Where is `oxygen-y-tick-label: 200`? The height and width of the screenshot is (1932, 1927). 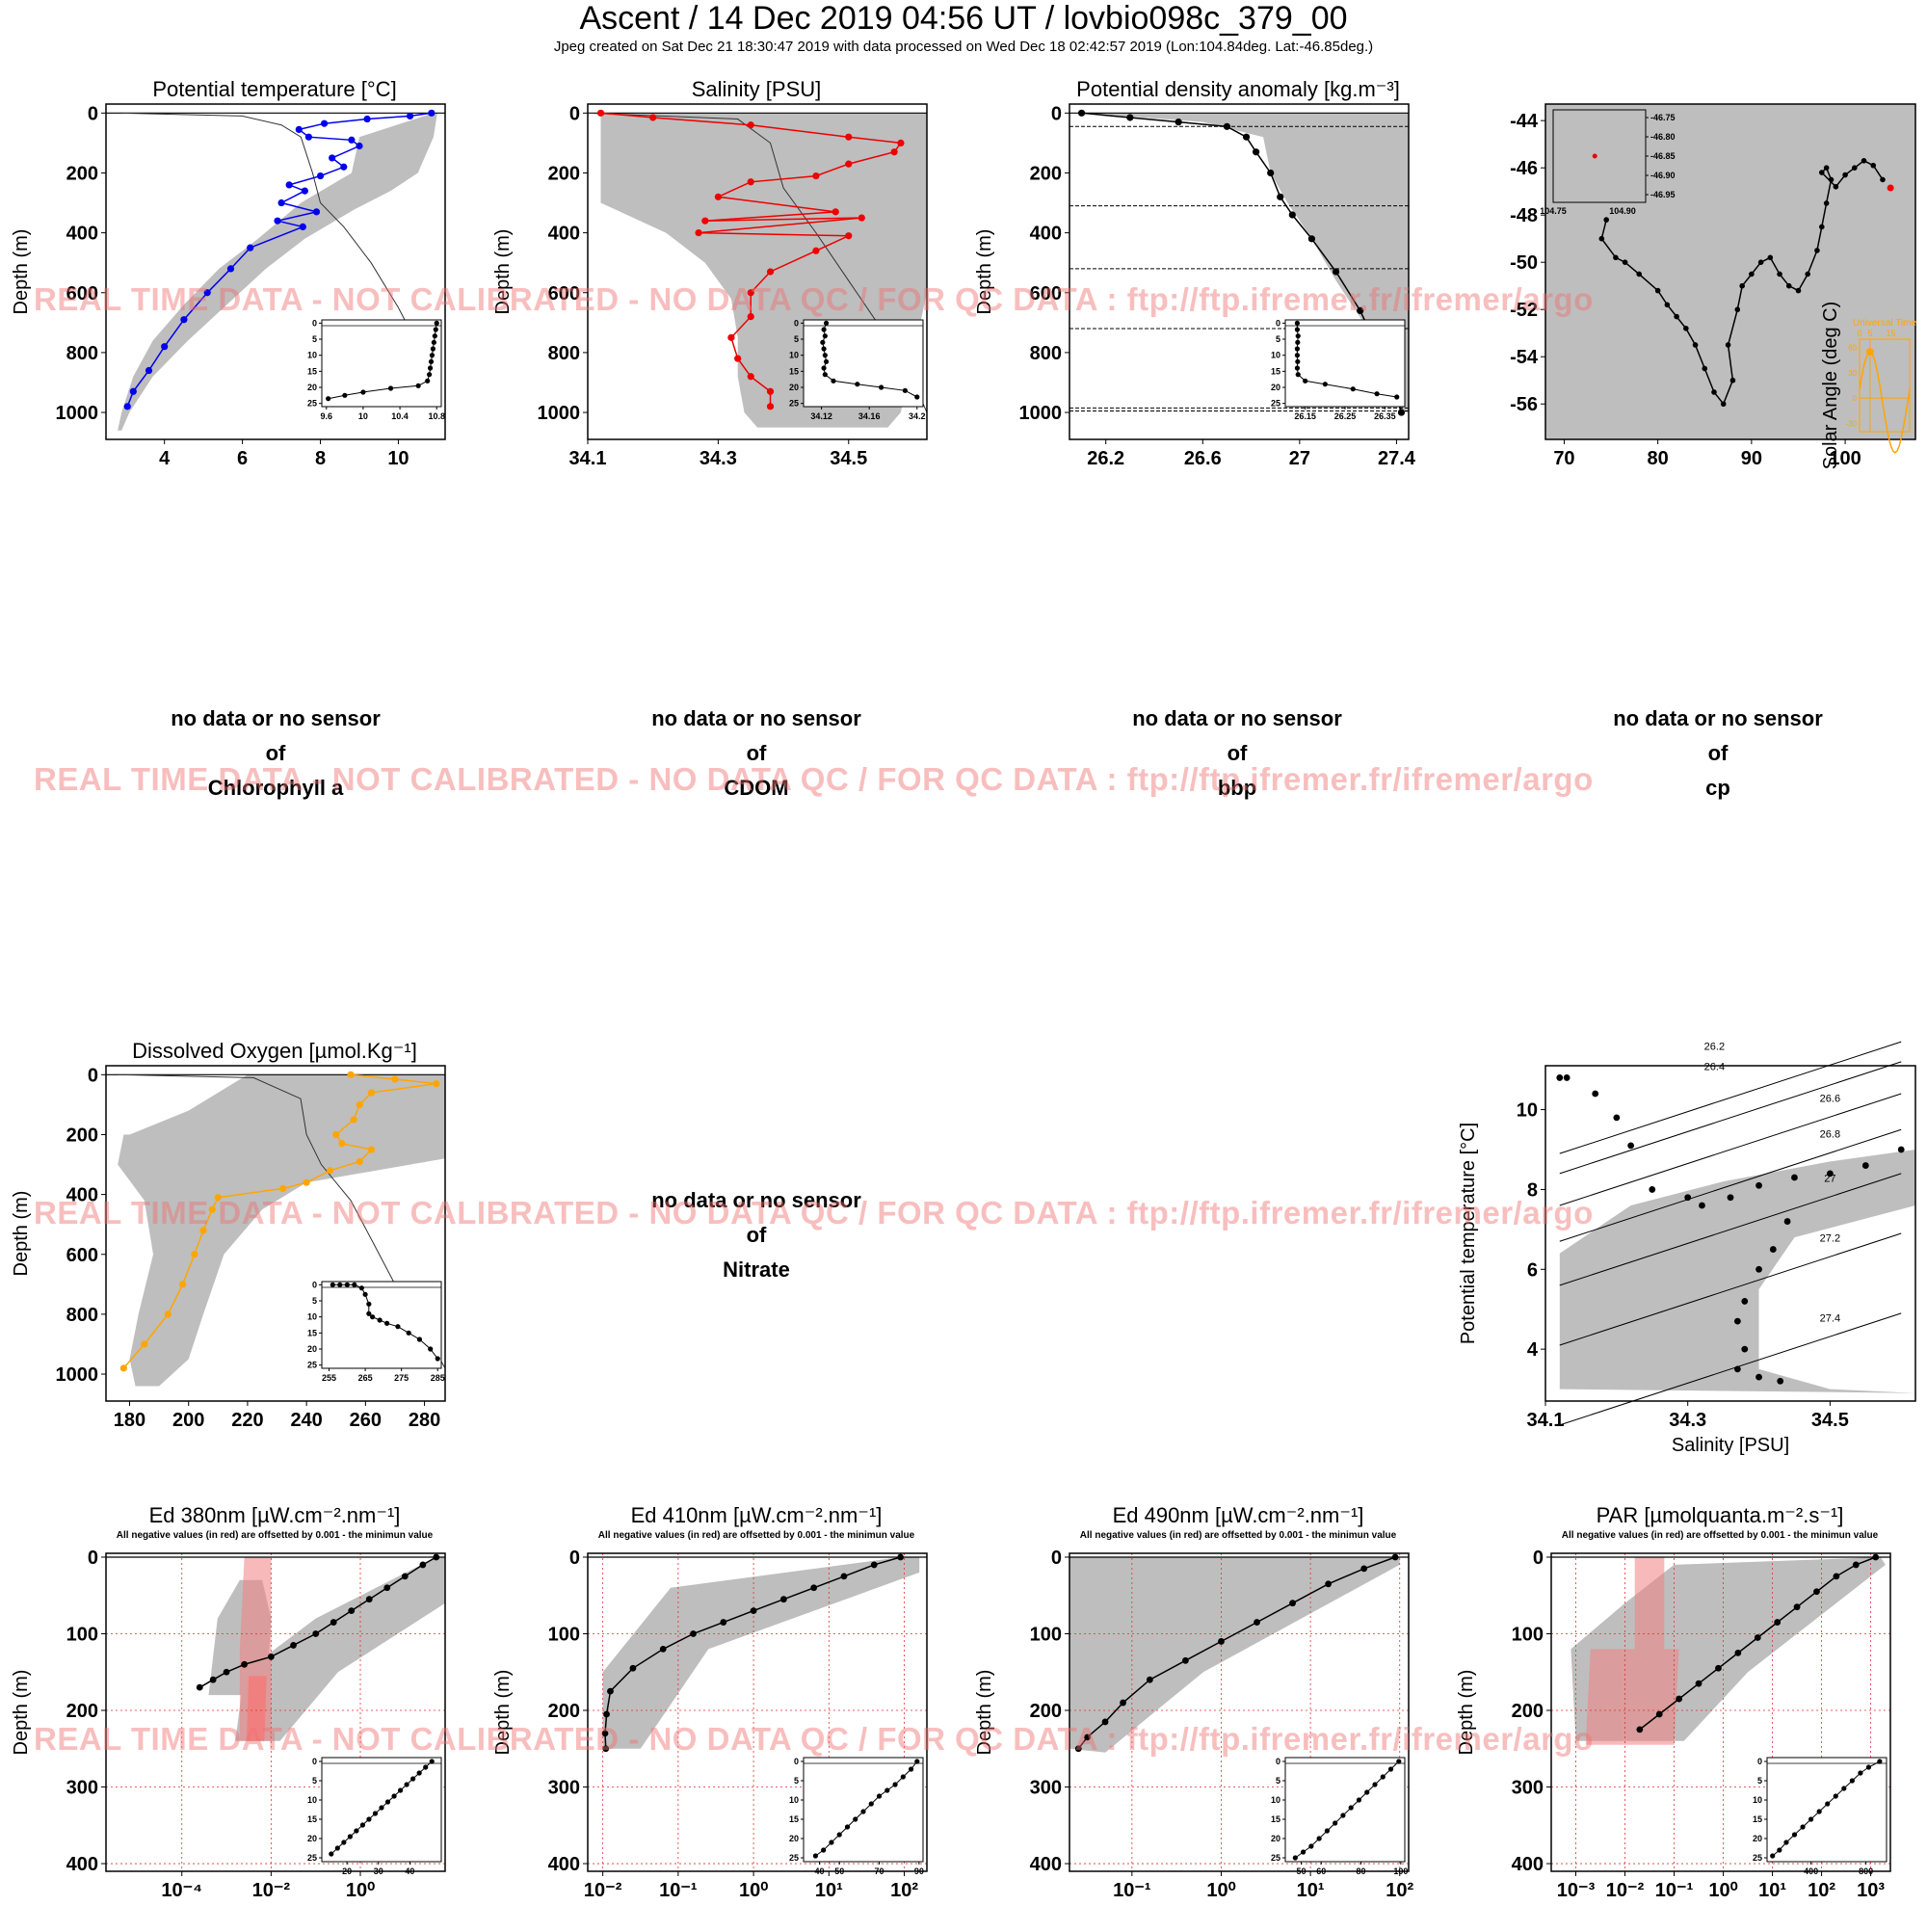 oxygen-y-tick-label: 200 is located at coordinates (82, 1135).